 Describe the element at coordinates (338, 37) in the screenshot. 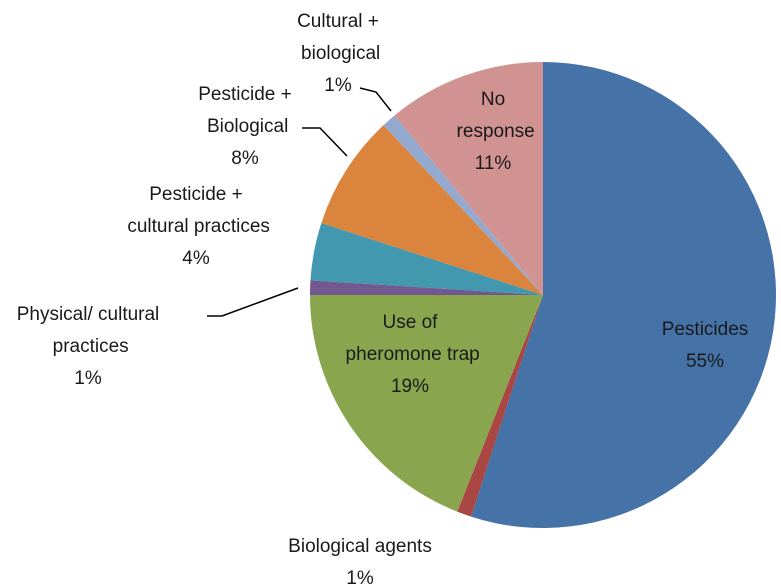

I see `slice-label: Cultural + biological` at that location.